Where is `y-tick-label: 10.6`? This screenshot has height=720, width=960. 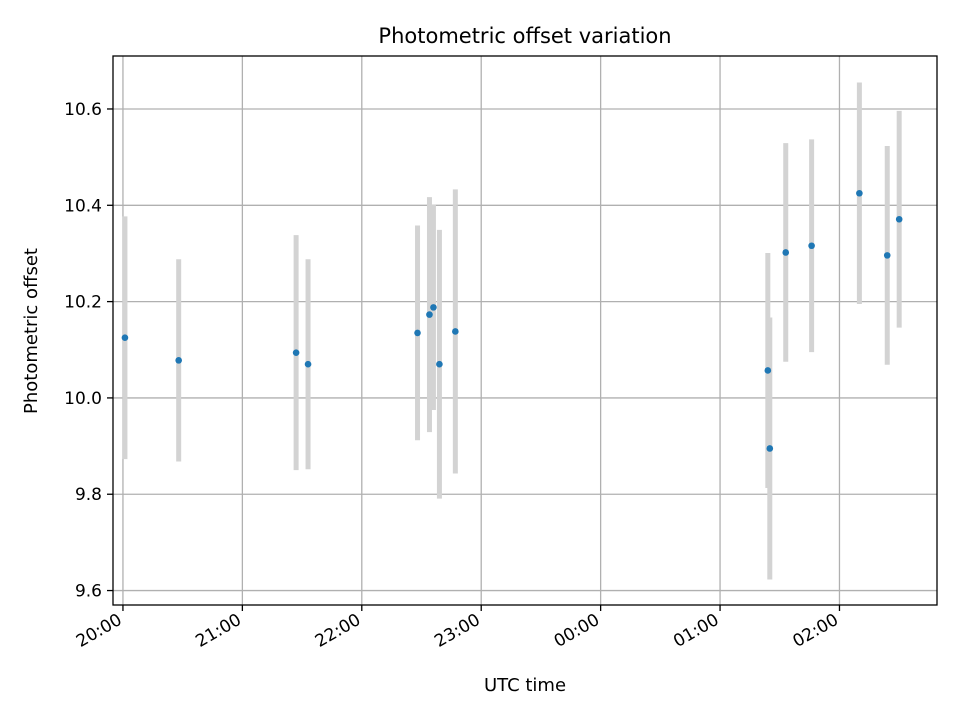
y-tick-label: 10.6 is located at coordinates (83, 110).